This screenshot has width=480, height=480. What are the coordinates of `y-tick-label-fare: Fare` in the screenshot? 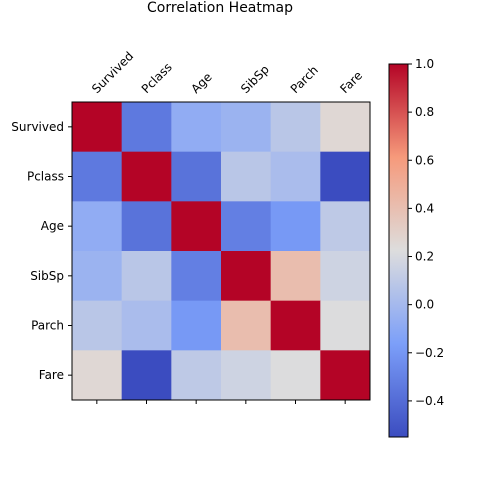 It's located at (51, 375).